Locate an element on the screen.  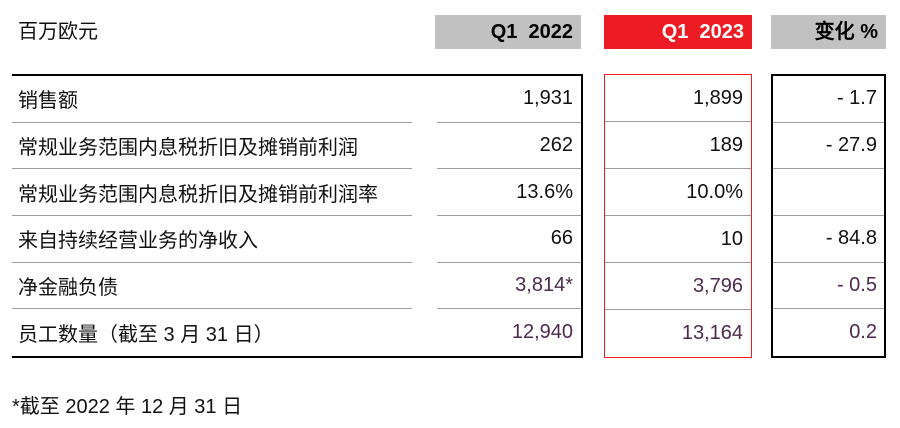
table-row is located at coordinates (828, 193).